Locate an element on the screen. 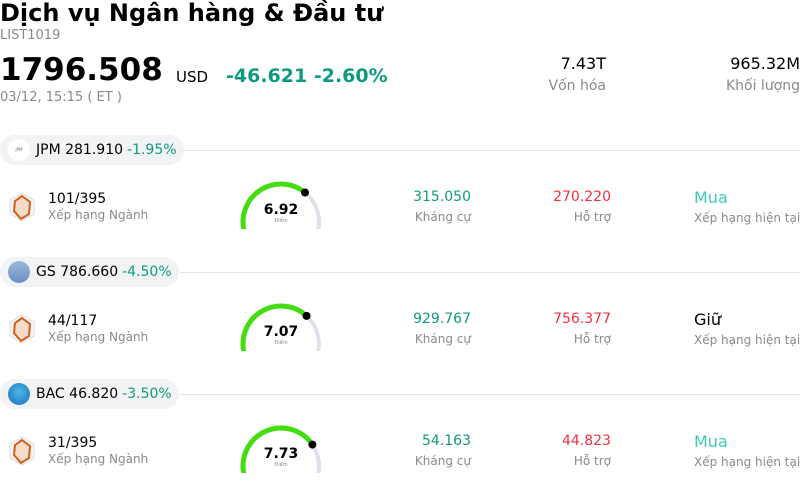 The image size is (800, 501). stock-pill: BAC 46.820 -3.50% is located at coordinates (89, 394).